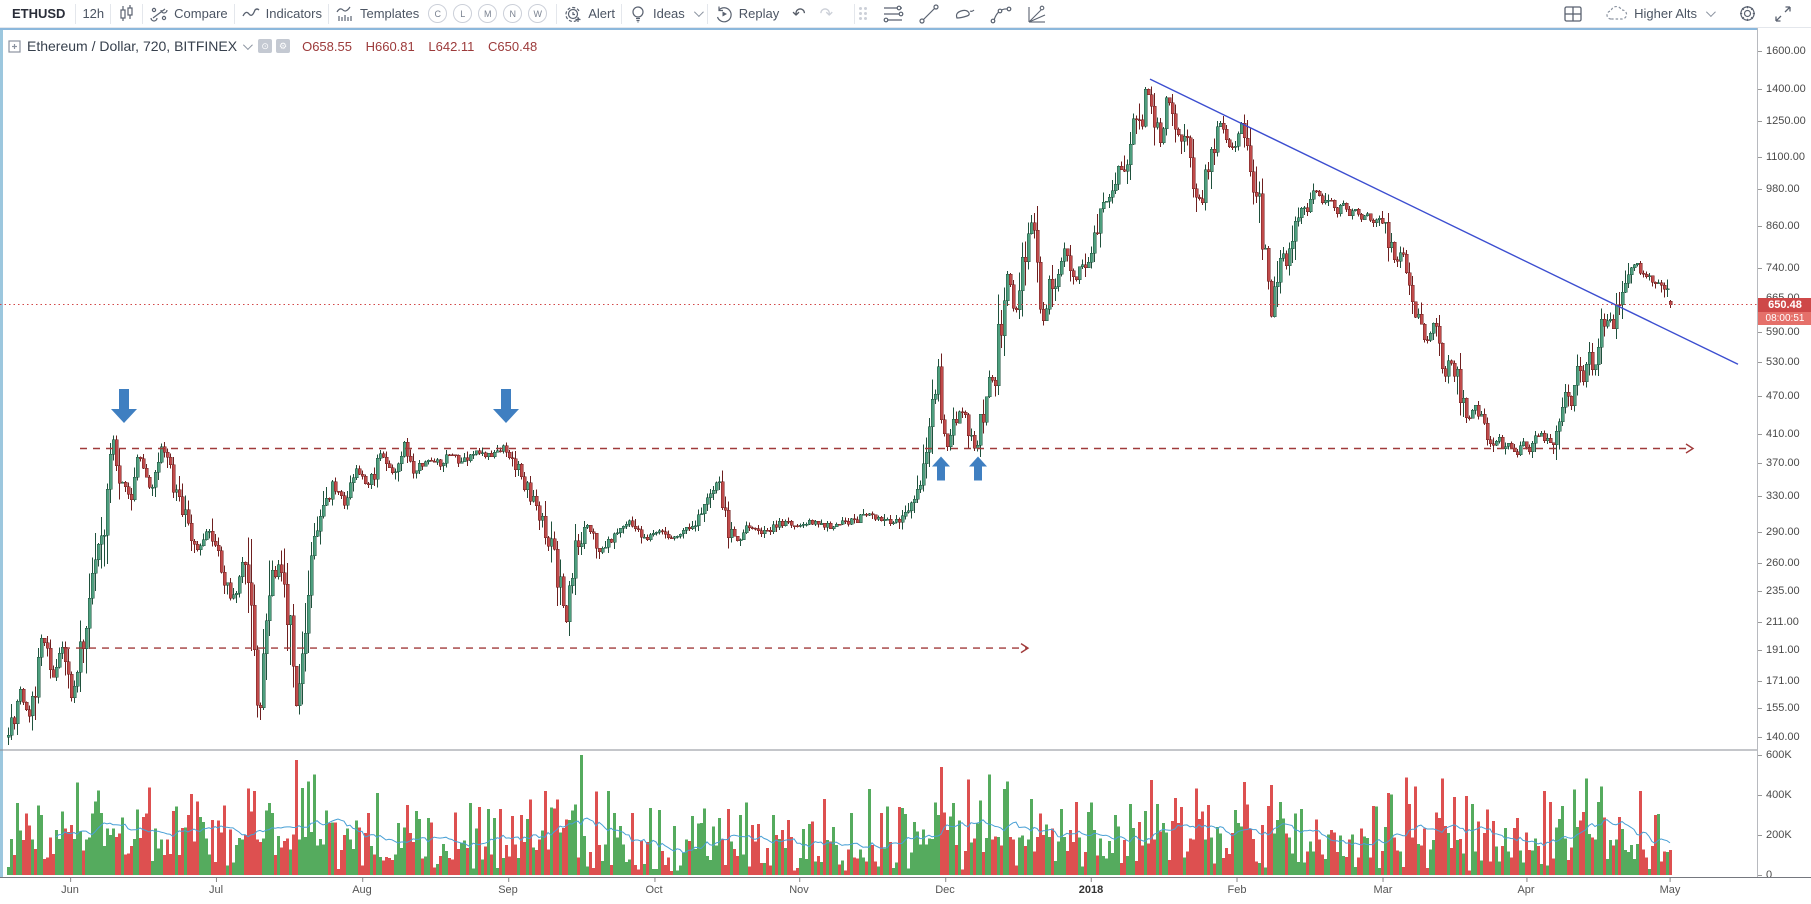 The width and height of the screenshot is (1811, 904). I want to click on last-price-badge: 650.48, so click(1784, 304).